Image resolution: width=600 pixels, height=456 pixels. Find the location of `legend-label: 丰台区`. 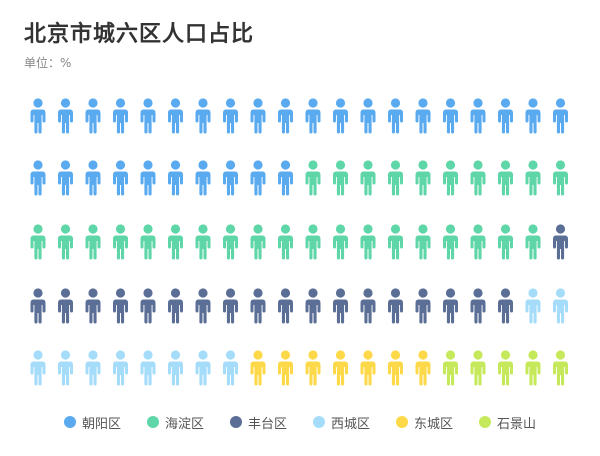

legend-label: 丰台区 is located at coordinates (267, 424).